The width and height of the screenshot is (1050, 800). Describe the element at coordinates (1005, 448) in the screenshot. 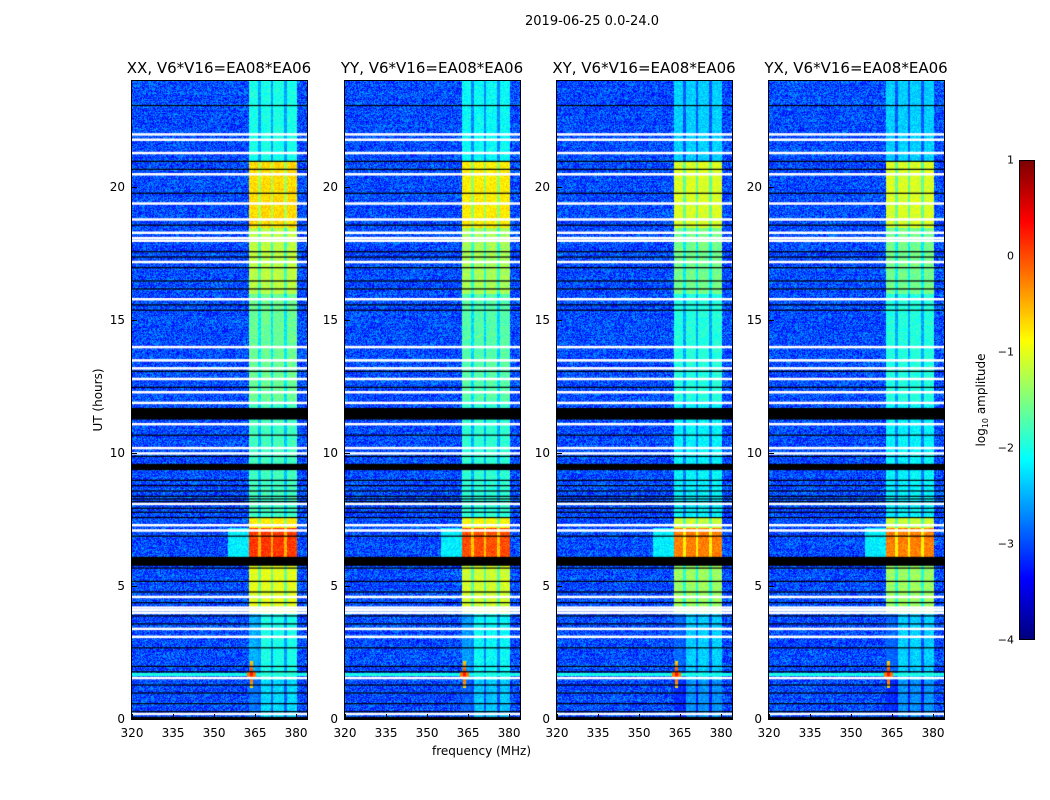

I see `colorbar-tick-label: −2` at that location.